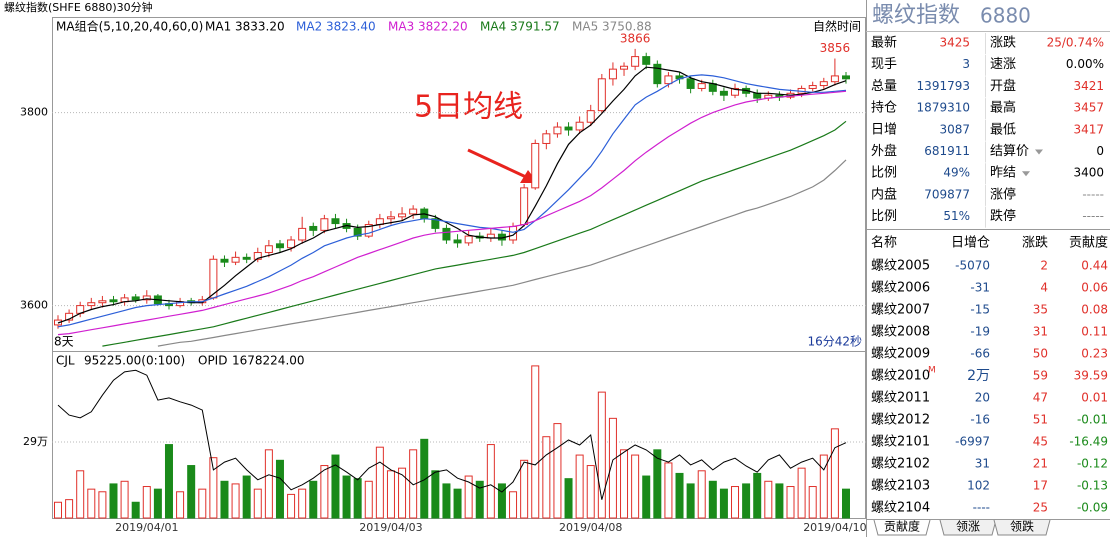 The height and width of the screenshot is (537, 1110). Describe the element at coordinates (268, 361) in the screenshot. I see `oi-value: 1678224.00` at that location.